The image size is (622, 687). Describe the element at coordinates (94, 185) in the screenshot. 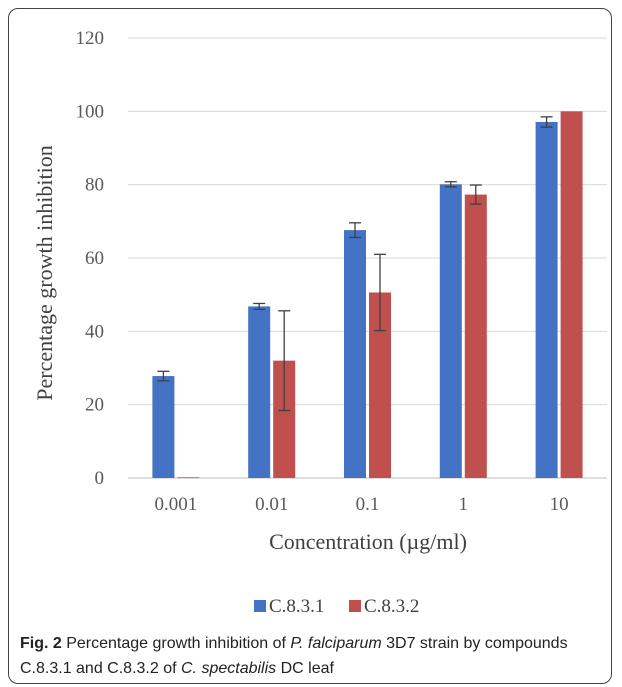

I see `y-tick-label: 80` at that location.